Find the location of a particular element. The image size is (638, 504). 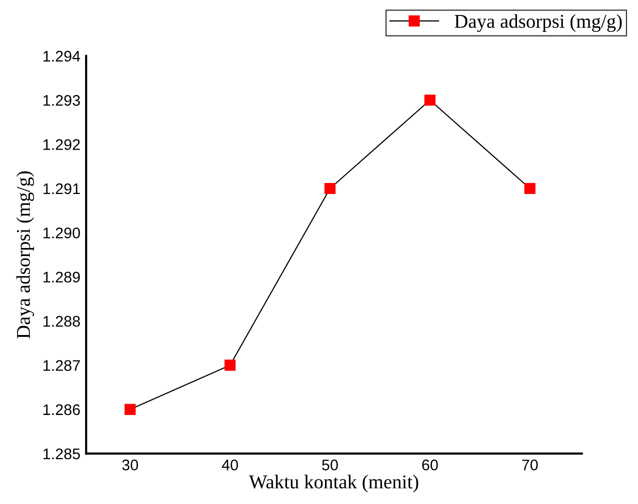

y-tick-label: 1.290 is located at coordinates (62, 233).